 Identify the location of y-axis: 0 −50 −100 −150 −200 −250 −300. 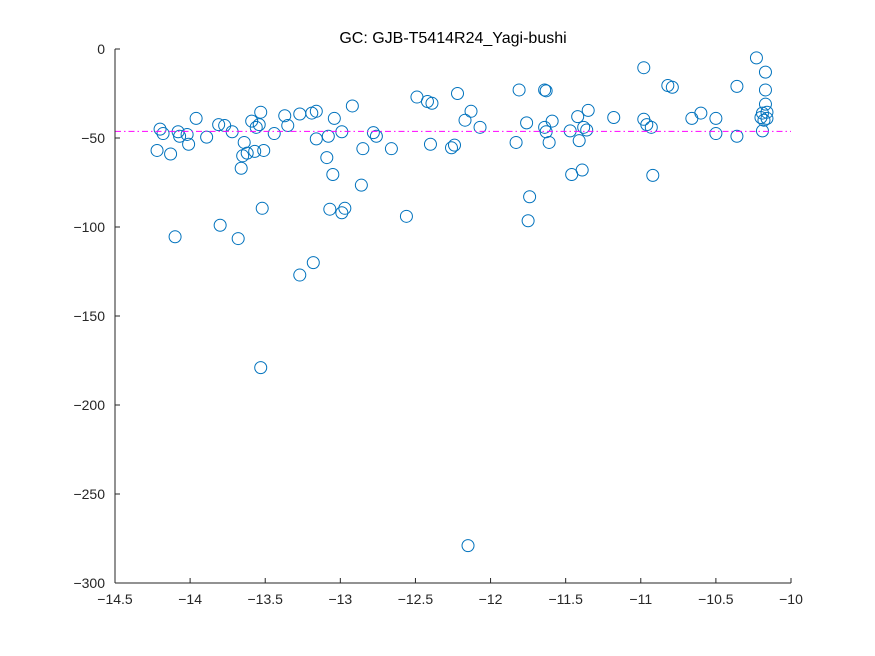
(96, 316).